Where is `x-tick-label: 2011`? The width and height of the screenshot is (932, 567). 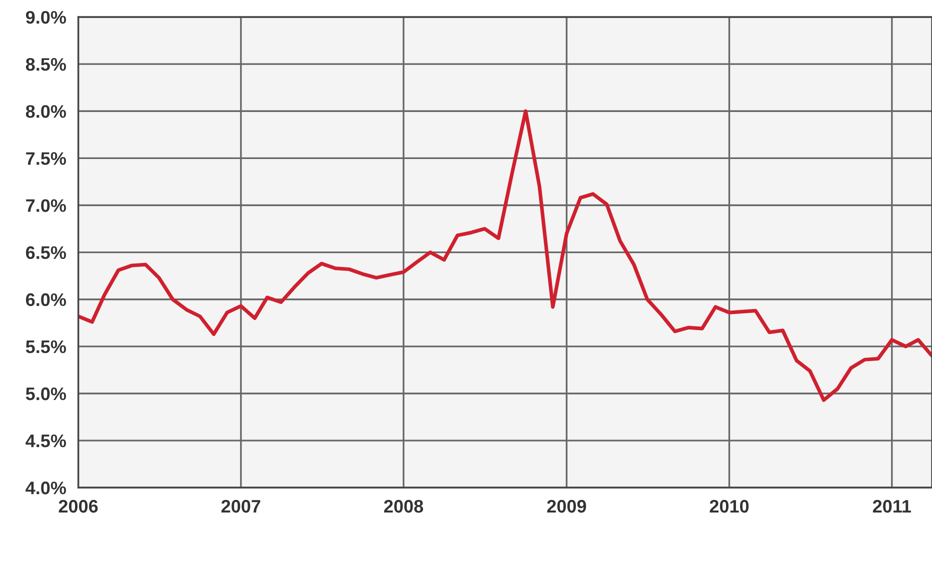 x-tick-label: 2011 is located at coordinates (891, 506).